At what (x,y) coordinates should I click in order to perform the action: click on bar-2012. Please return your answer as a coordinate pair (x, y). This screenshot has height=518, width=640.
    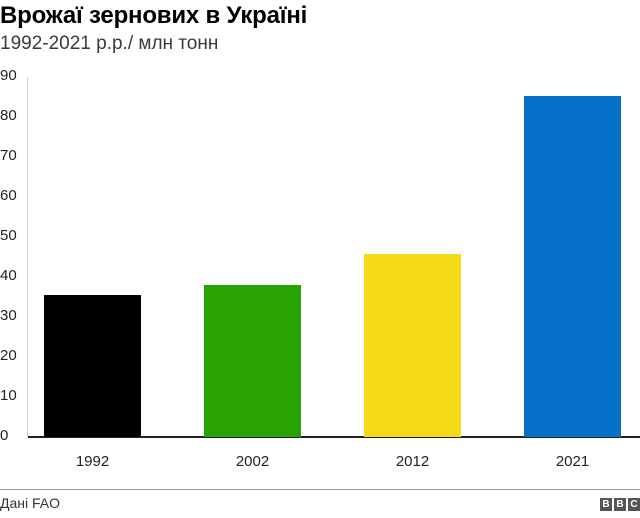
    Looking at the image, I should click on (412, 345).